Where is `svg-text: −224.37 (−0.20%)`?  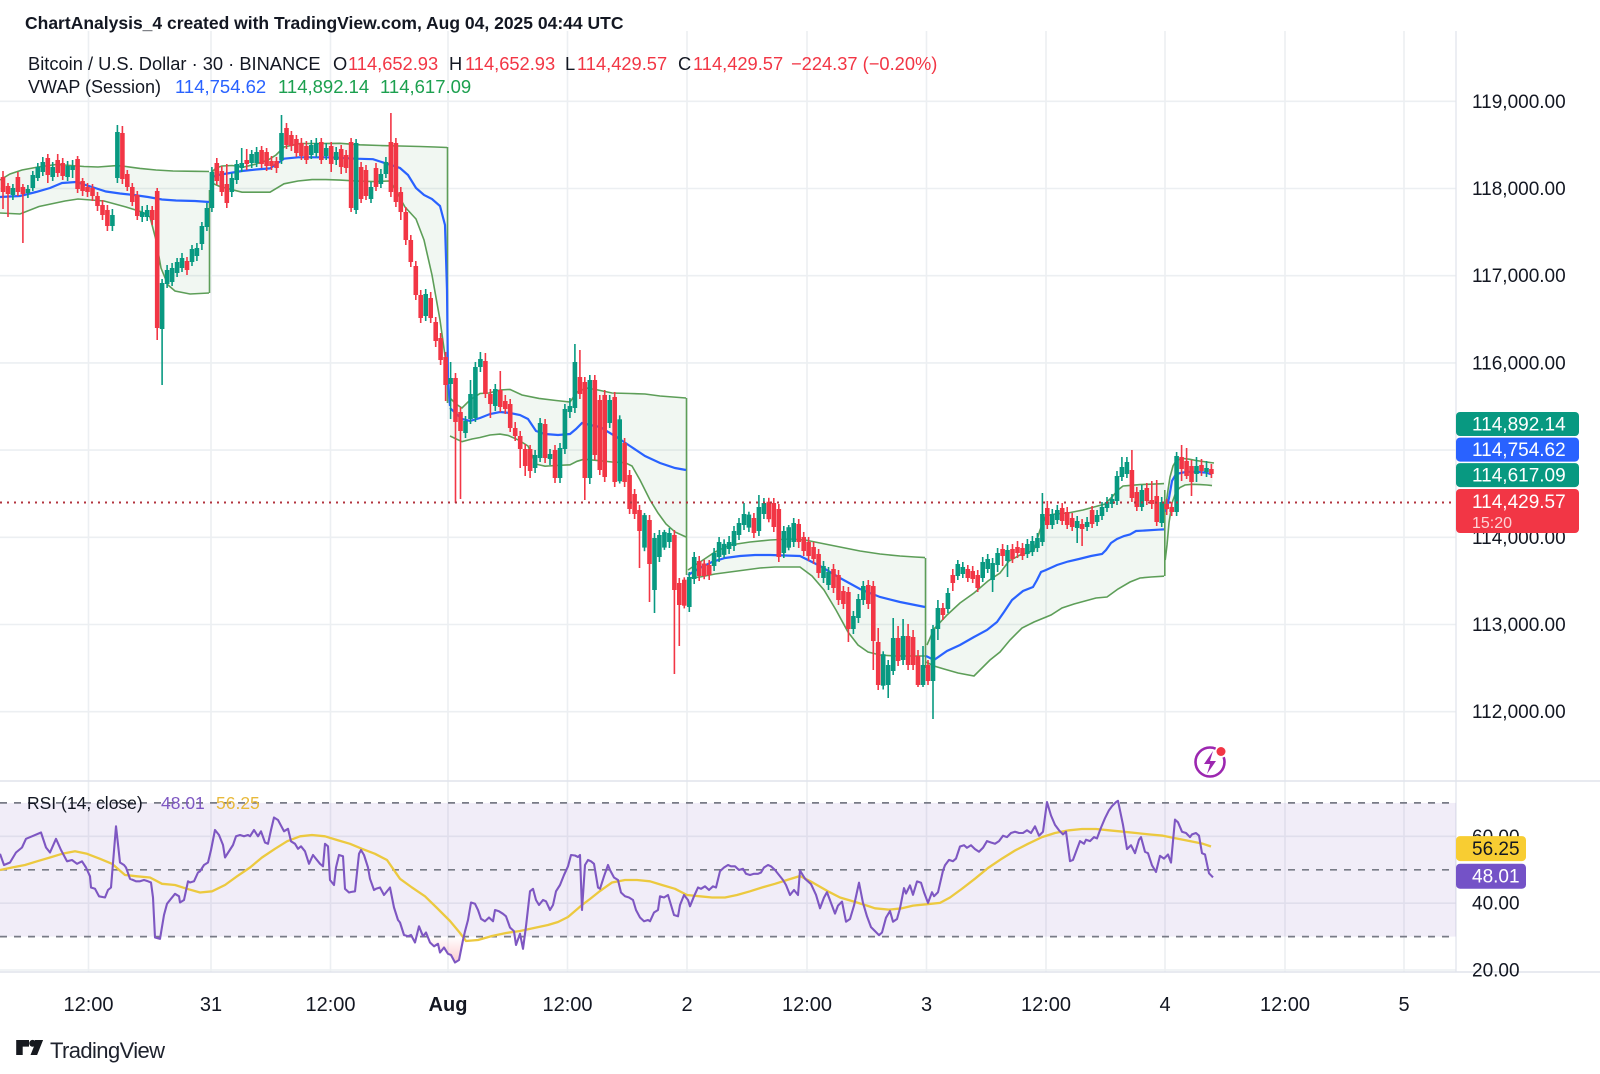
svg-text: −224.37 (−0.20%) is located at coordinates (864, 63).